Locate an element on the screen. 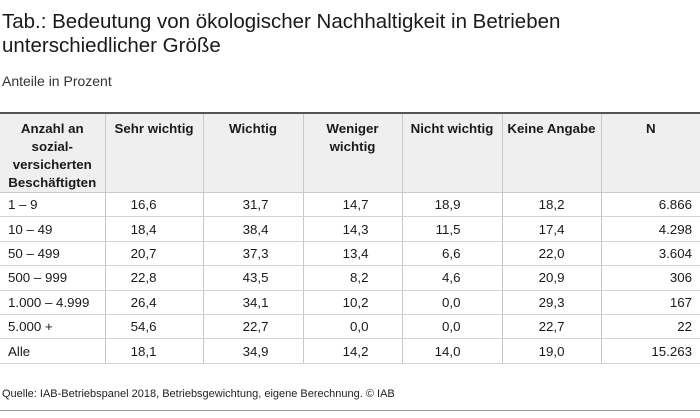  cell-weniger-wichtig: 13,4 is located at coordinates (352, 254).